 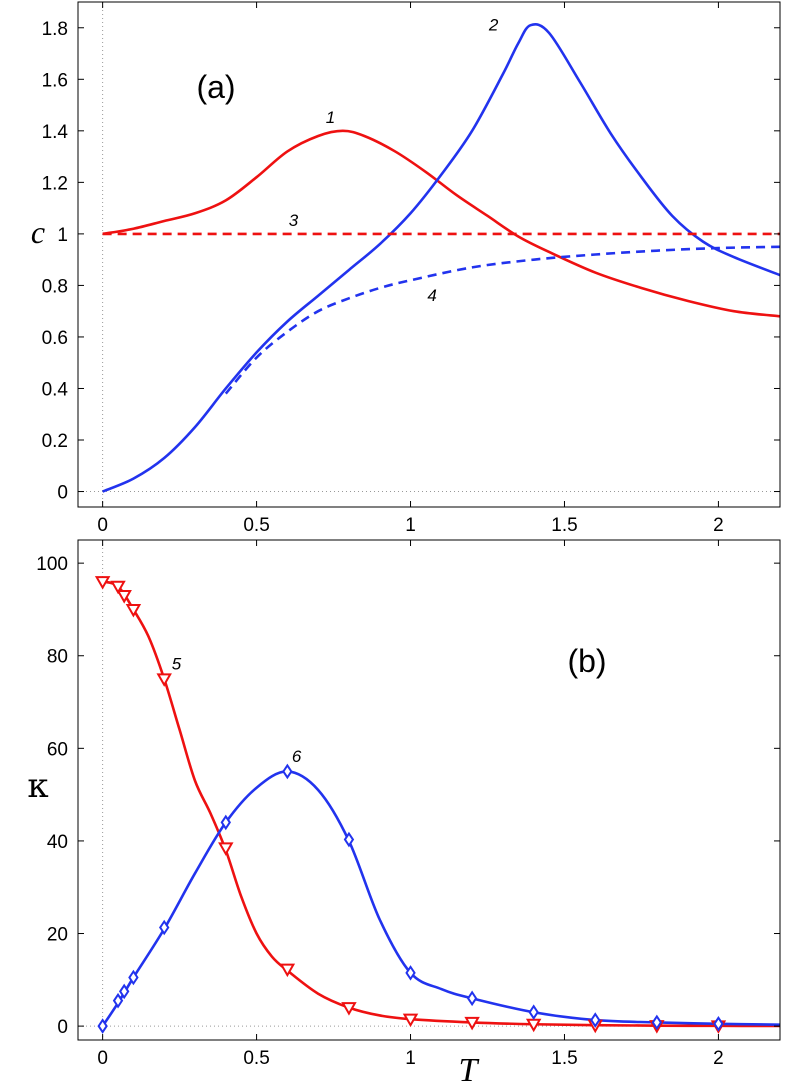 I want to click on y-tick-label: 0.8, so click(x=55, y=286).